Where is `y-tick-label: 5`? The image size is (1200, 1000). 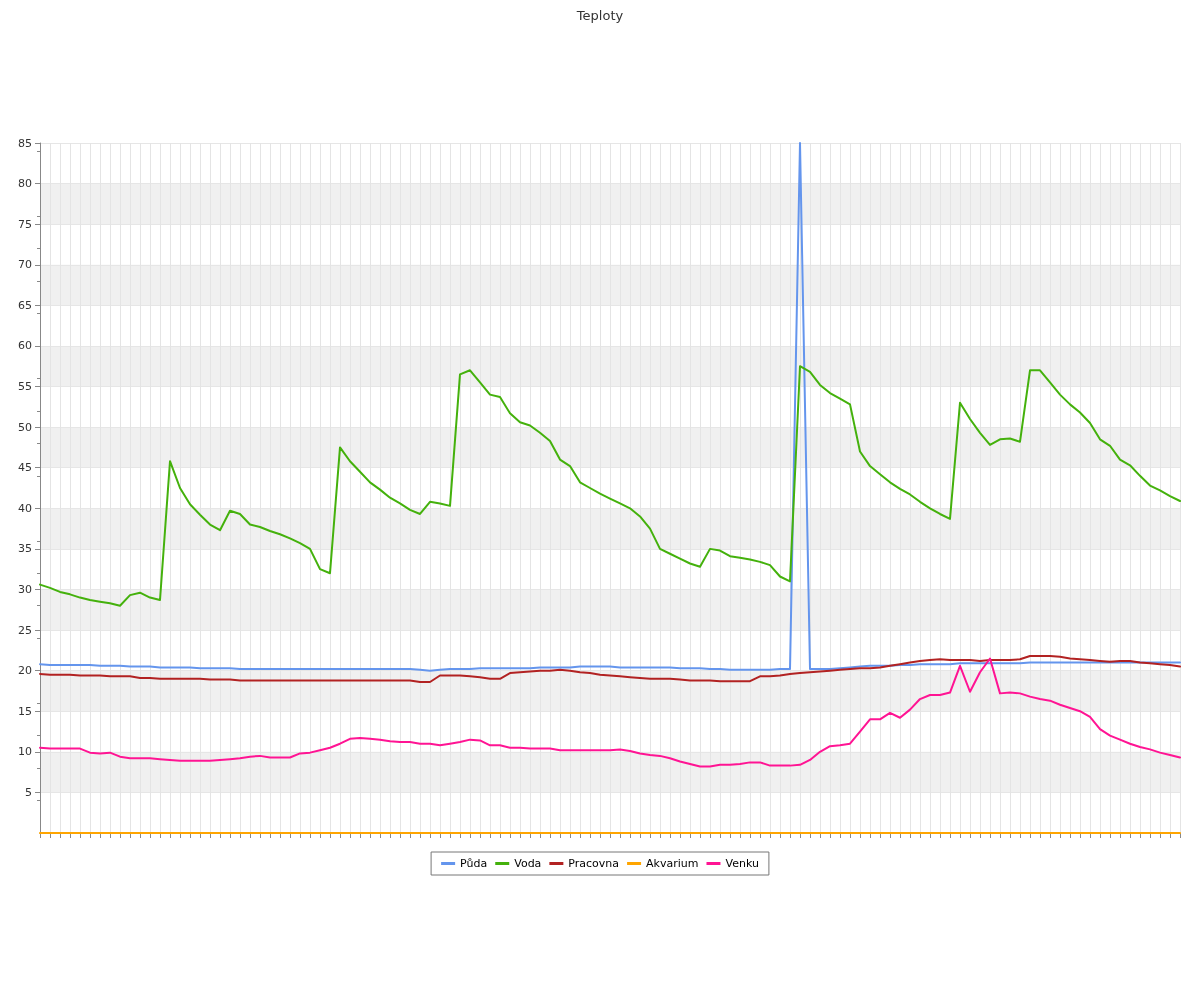 y-tick-label: 5 is located at coordinates (28, 792).